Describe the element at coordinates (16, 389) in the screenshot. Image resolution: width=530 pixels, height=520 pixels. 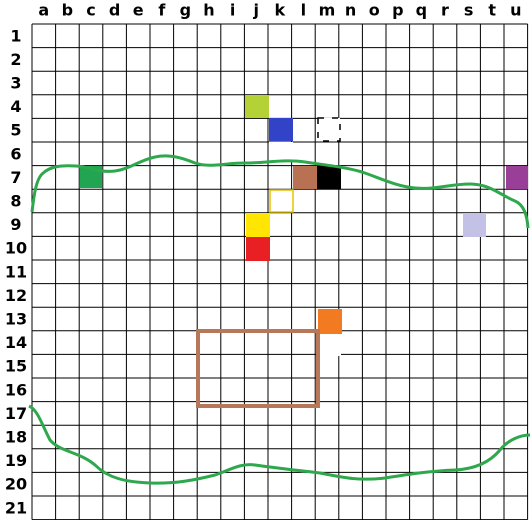
I see `row-label: 16` at that location.